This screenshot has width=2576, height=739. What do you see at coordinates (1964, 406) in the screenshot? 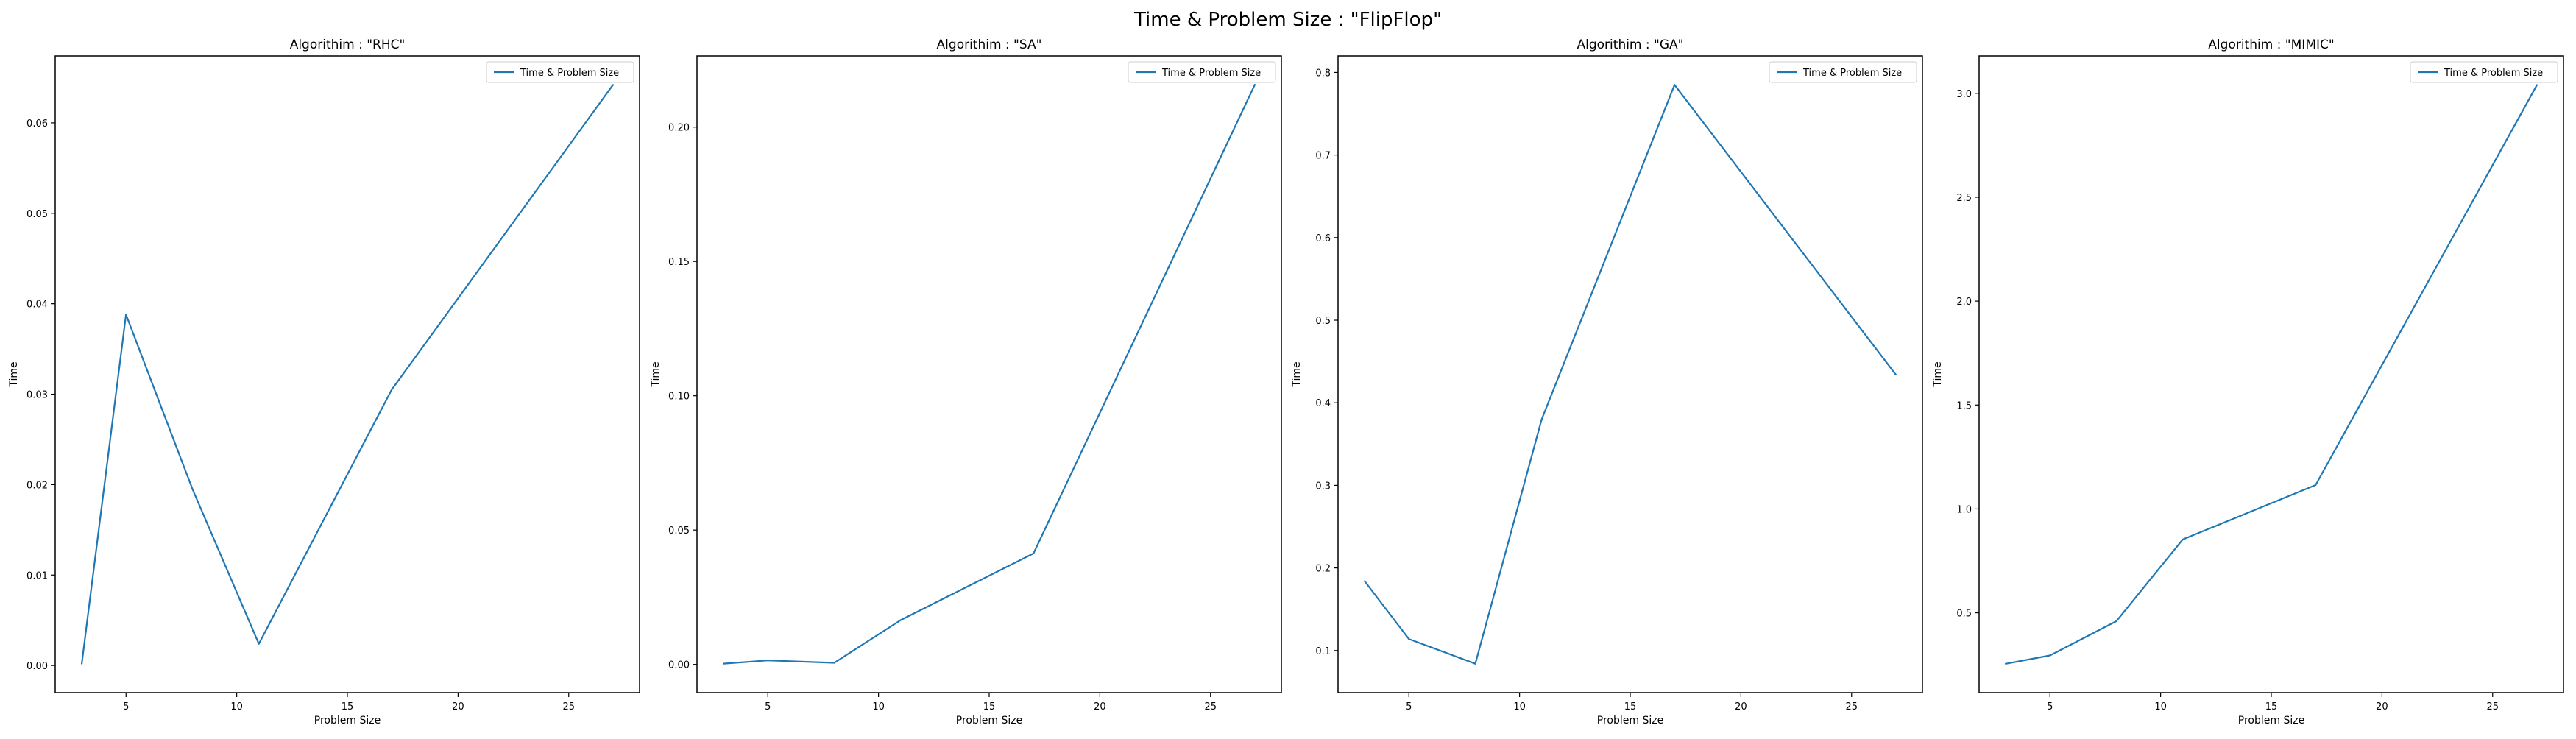
I see `y-tick-label: 1.5` at bounding box center [1964, 406].